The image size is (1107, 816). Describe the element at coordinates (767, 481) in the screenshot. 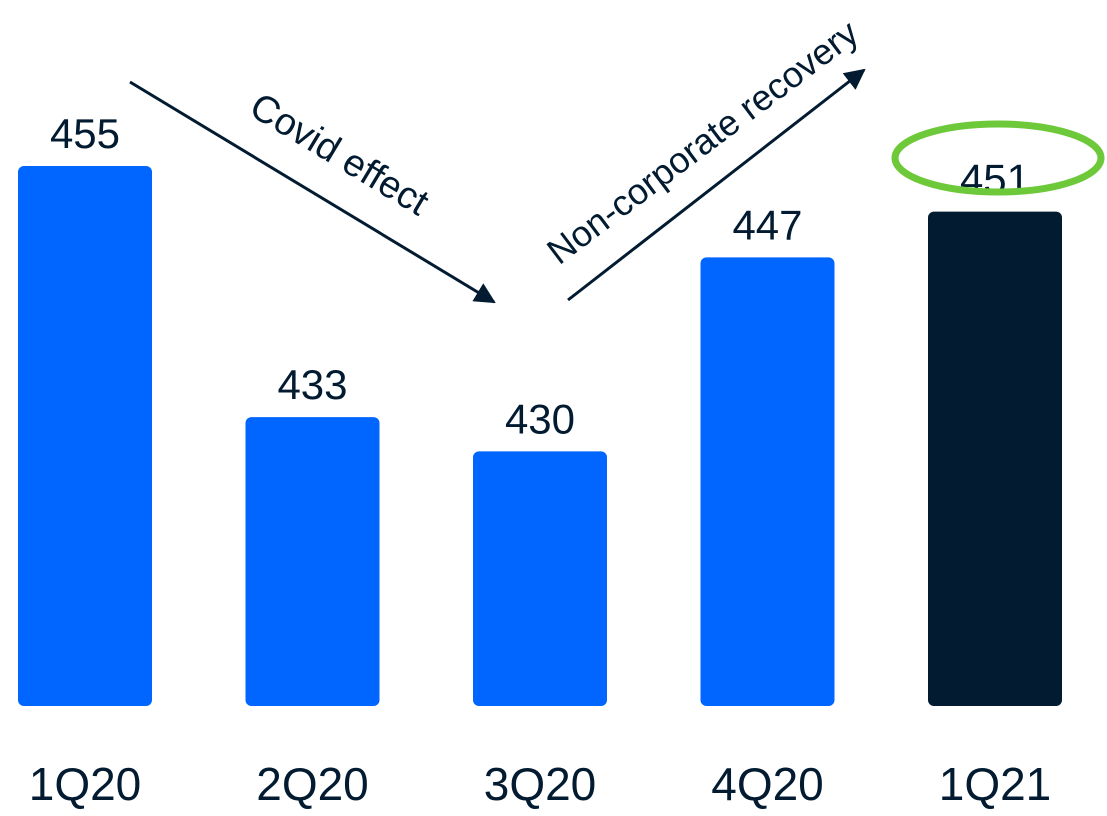

I see `bar-4q20` at that location.